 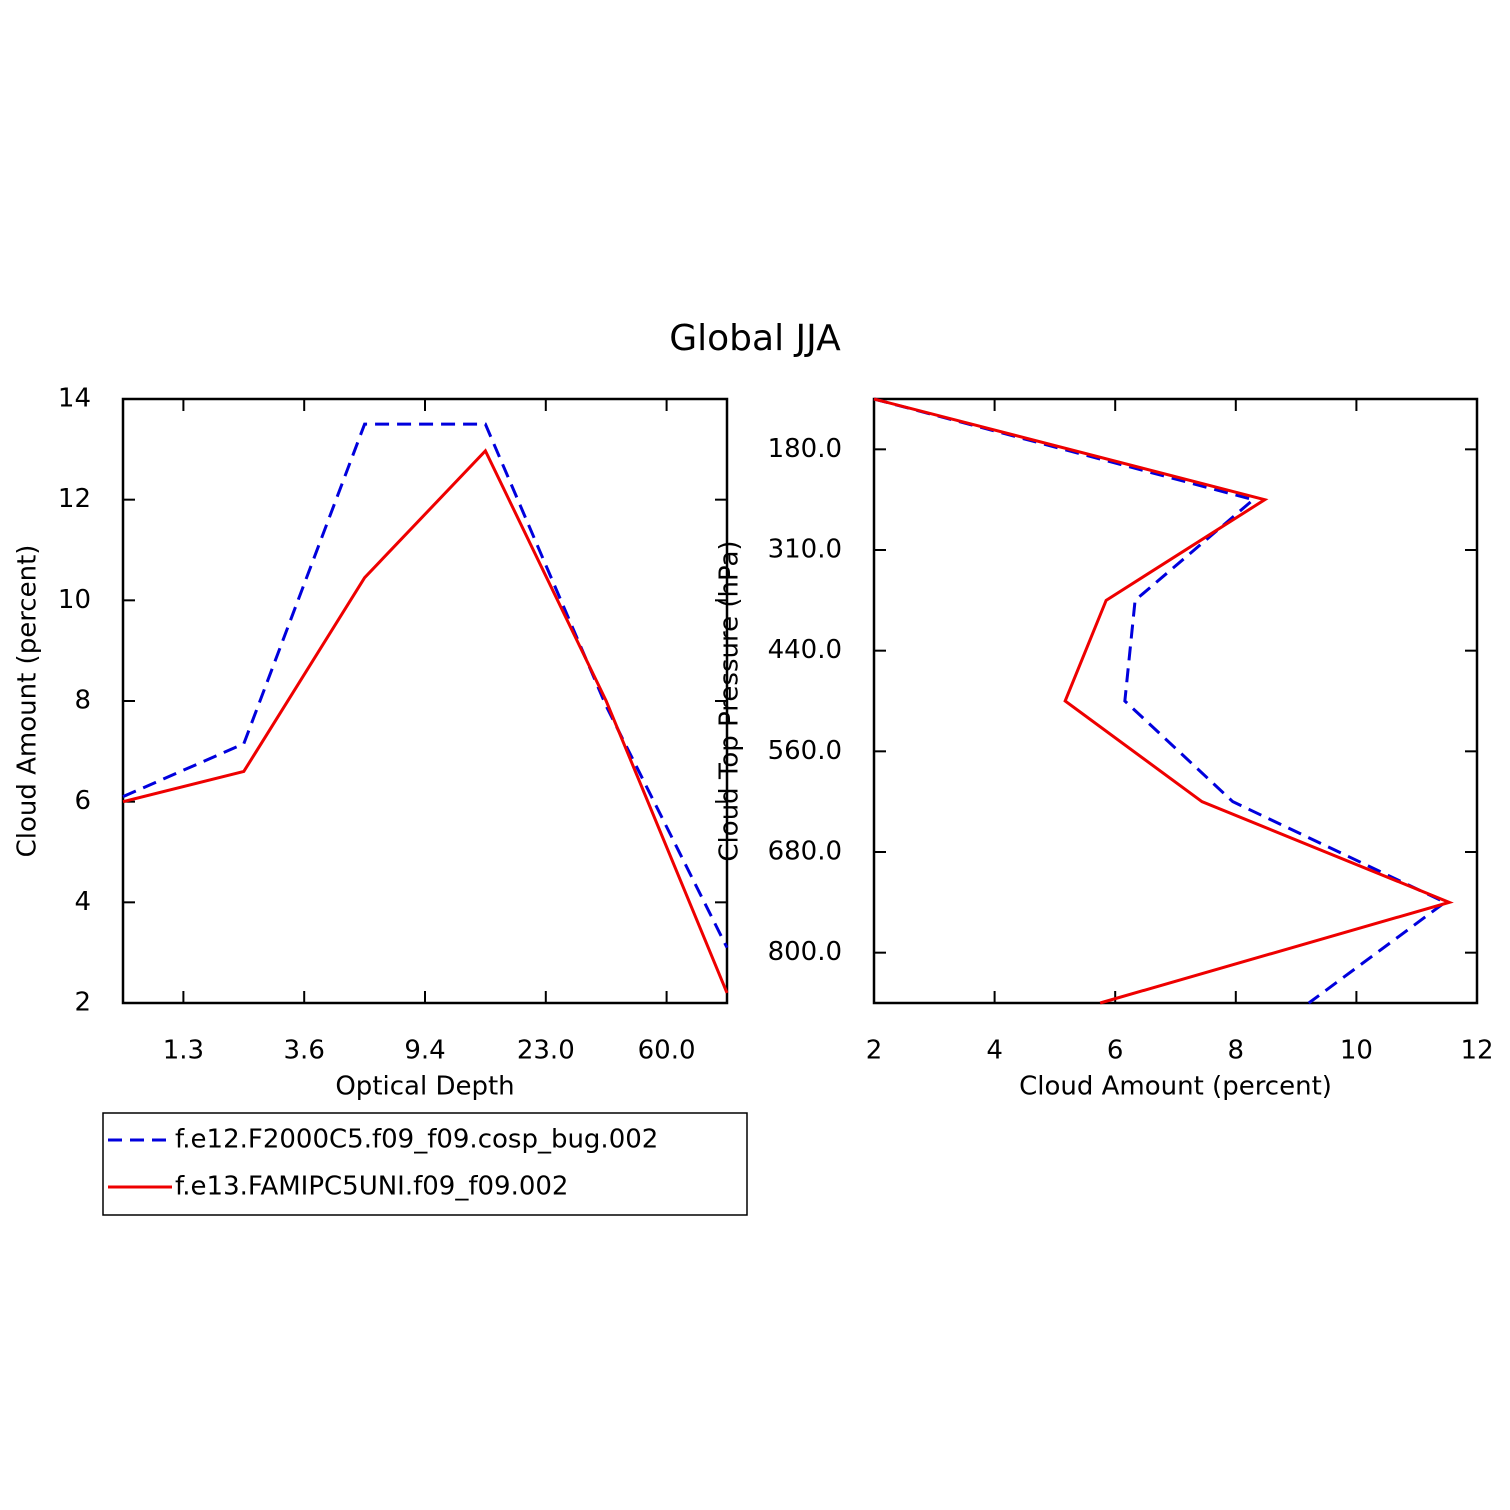 What do you see at coordinates (304, 1051) in the screenshot?
I see `x-tick-label: 3.6` at bounding box center [304, 1051].